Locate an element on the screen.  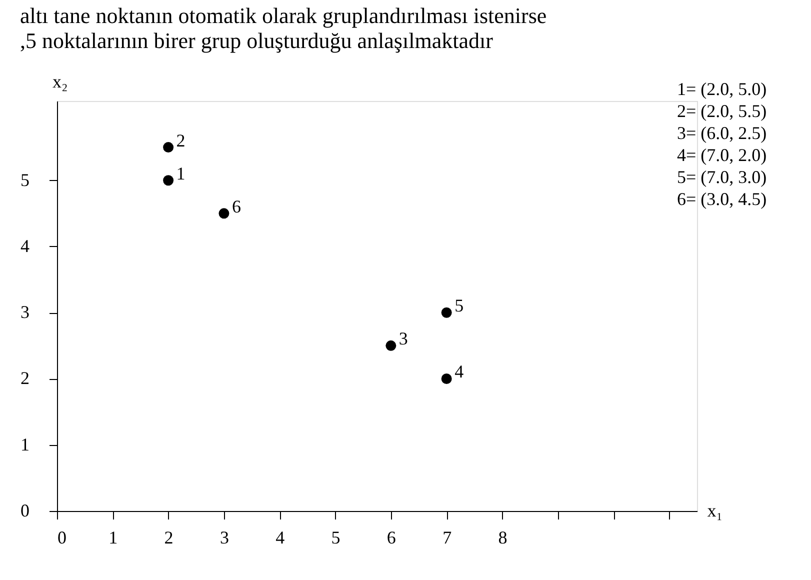
x-tick-label: 1 is located at coordinates (113, 538).